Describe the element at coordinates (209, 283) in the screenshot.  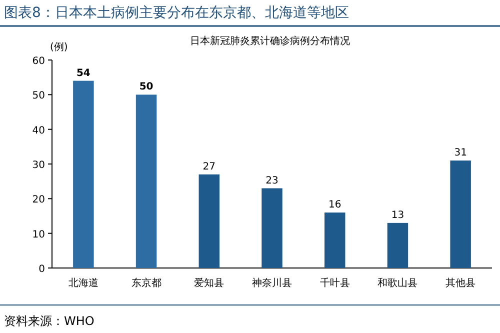
I see `x-tick-label: 爱知县` at that location.